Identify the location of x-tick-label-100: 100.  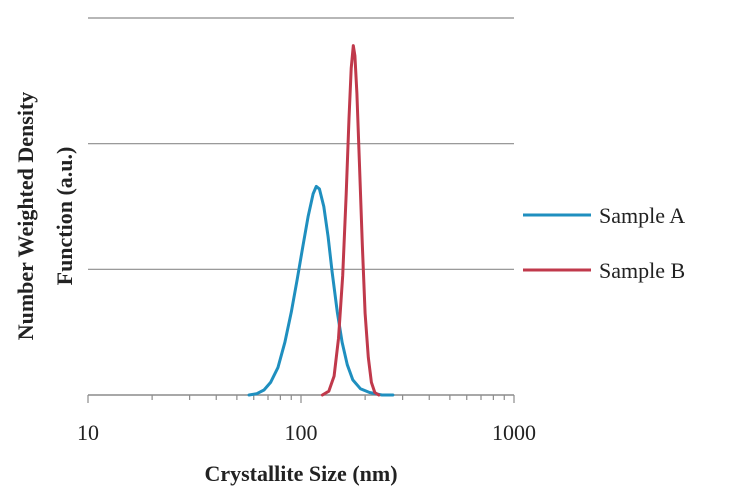
(301, 432).